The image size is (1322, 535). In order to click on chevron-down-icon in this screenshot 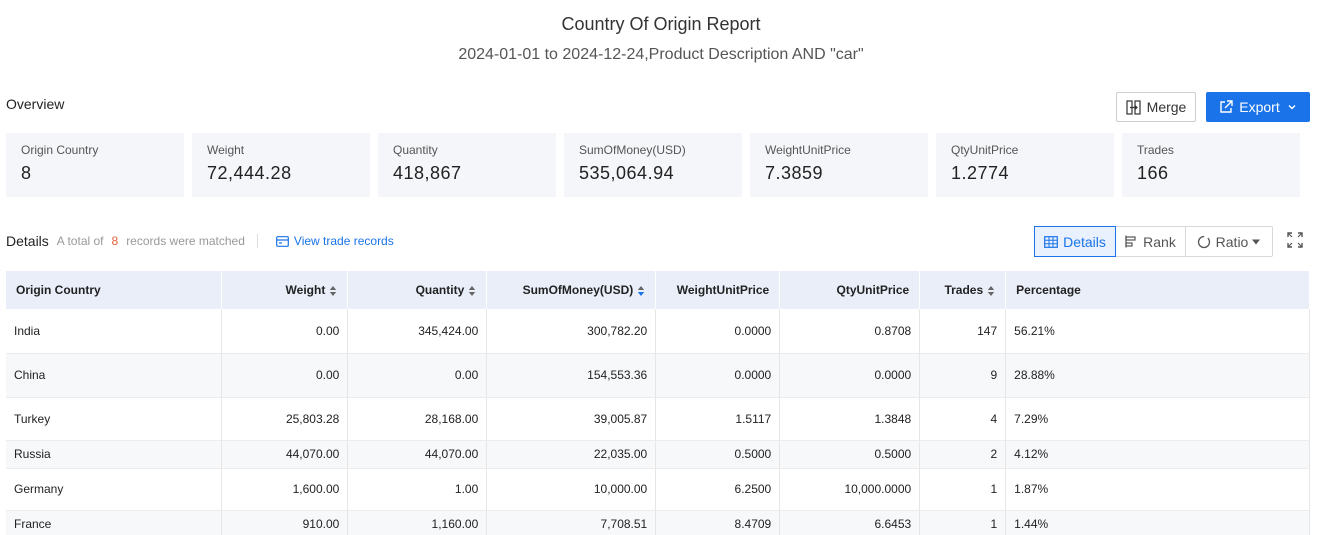, I will do `click(1292, 107)`.